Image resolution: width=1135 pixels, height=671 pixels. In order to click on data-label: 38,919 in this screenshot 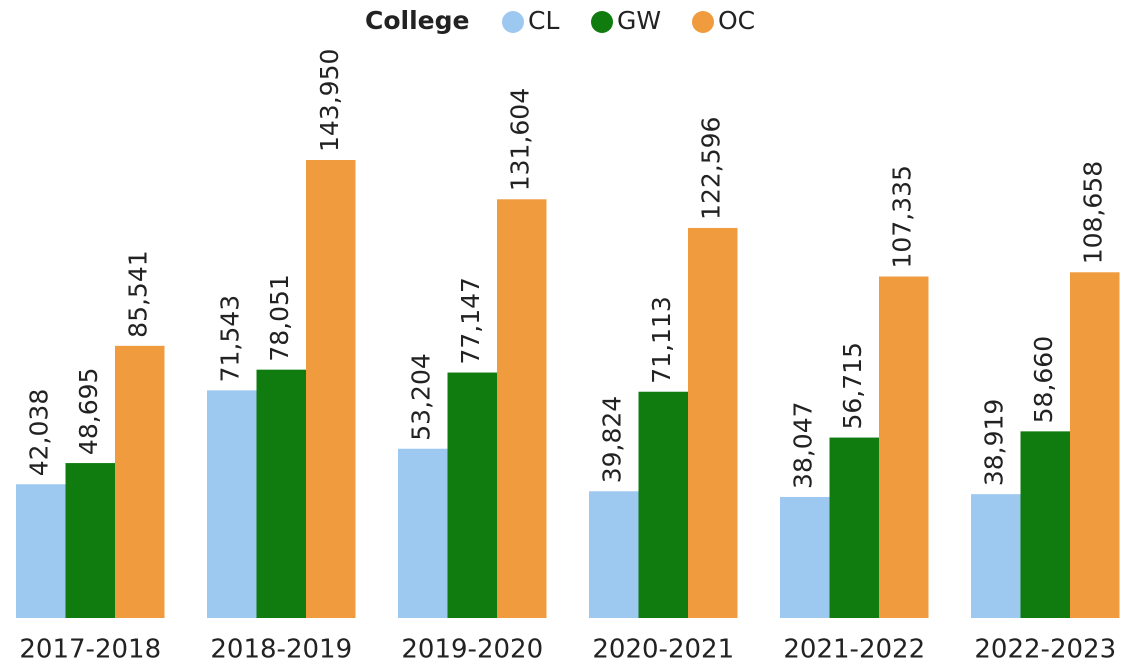, I will do `click(994, 442)`.